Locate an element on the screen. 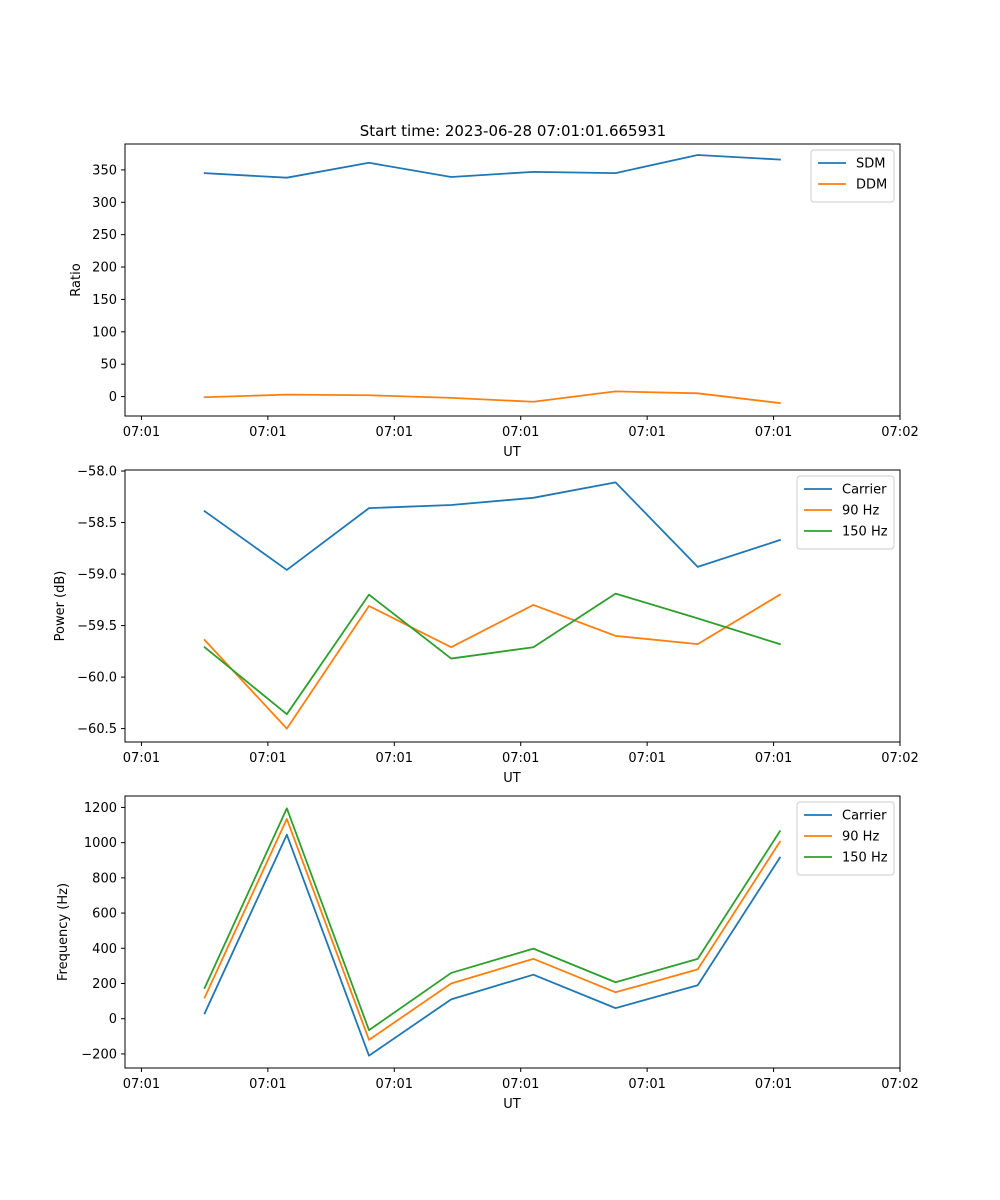 The height and width of the screenshot is (1200, 1000). power-x-axis-label: UT is located at coordinates (512, 778).